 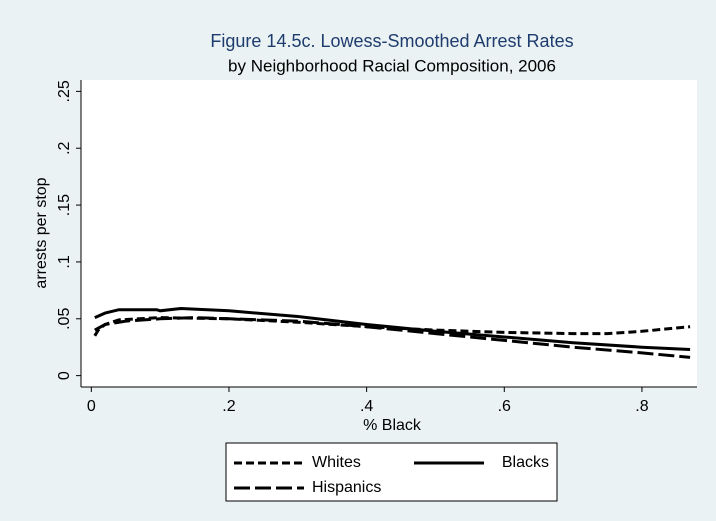 What do you see at coordinates (64, 205) in the screenshot?
I see `y-tick-label: .15` at bounding box center [64, 205].